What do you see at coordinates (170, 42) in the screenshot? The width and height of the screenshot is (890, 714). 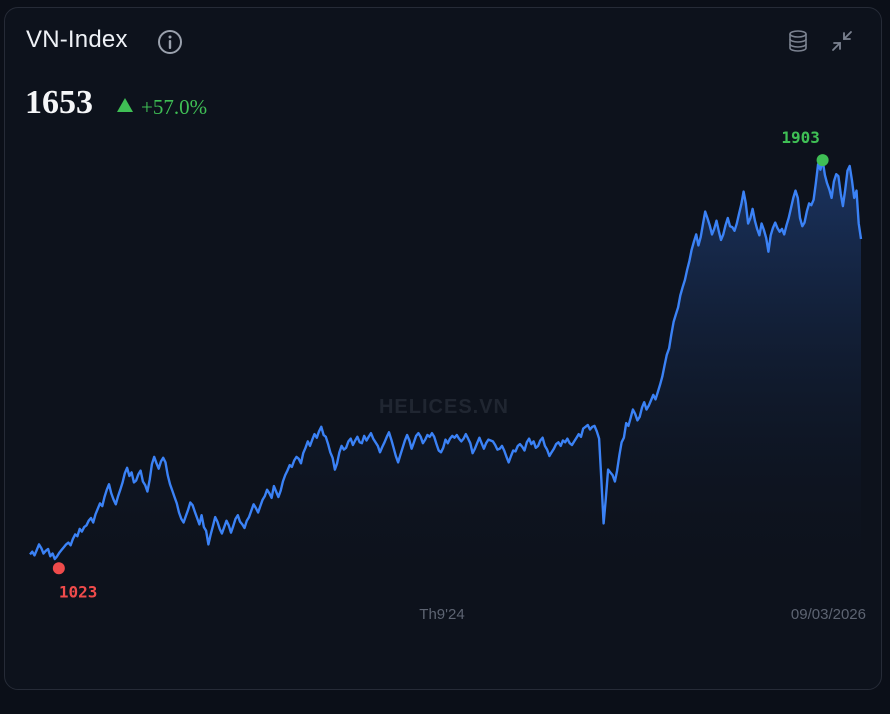 I see `info-icon` at bounding box center [170, 42].